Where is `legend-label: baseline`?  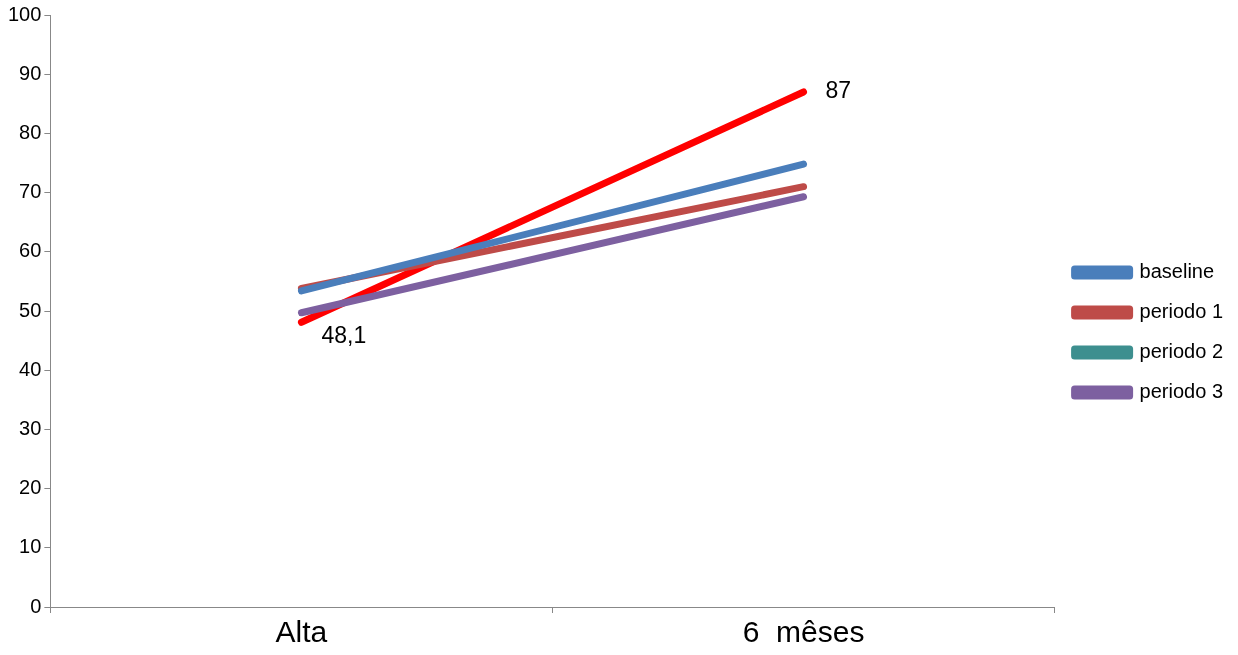
legend-label: baseline is located at coordinates (1177, 271).